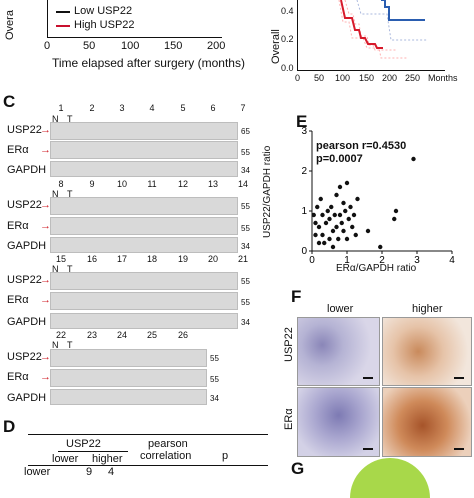 The height and width of the screenshot is (498, 474). I want to click on y-tick-label: 0.2, so click(287, 39).